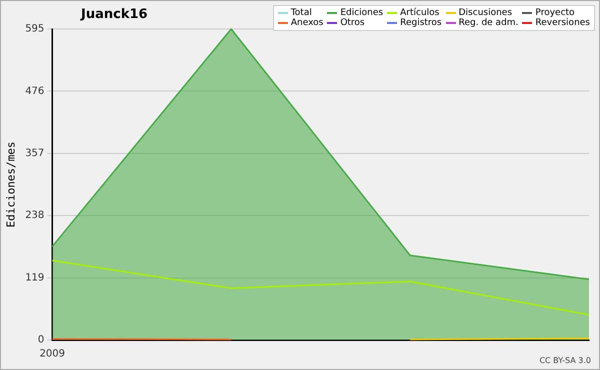 Image resolution: width=600 pixels, height=370 pixels. What do you see at coordinates (34, 216) in the screenshot?
I see `y-tick-label: 238` at bounding box center [34, 216].